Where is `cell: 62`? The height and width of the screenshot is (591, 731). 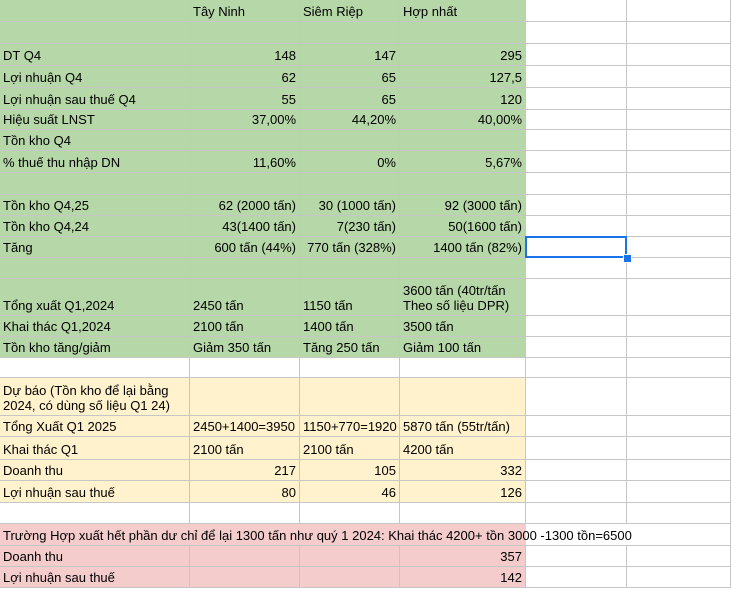 cell: 62 is located at coordinates (245, 77).